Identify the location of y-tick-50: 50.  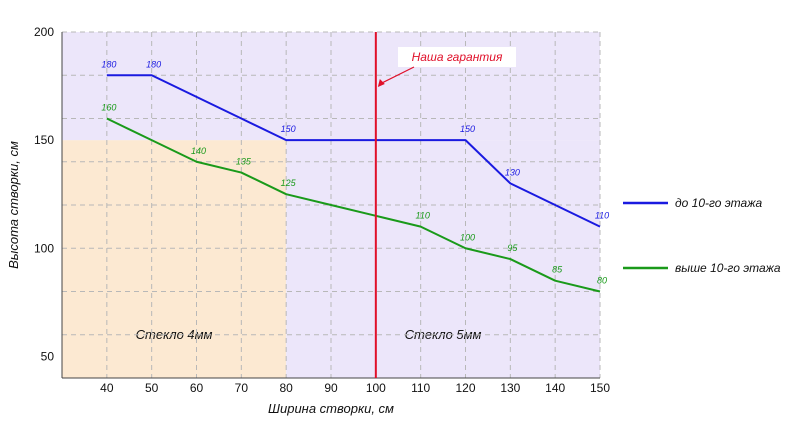
(48, 356).